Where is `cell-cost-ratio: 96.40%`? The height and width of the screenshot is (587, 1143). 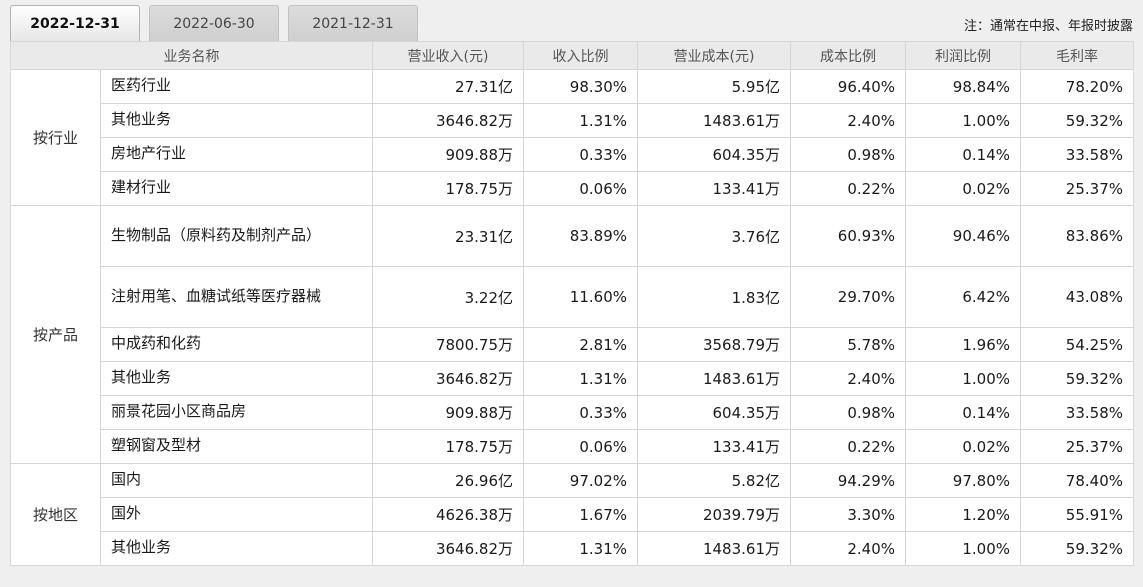
cell-cost-ratio: 96.40% is located at coordinates (848, 86).